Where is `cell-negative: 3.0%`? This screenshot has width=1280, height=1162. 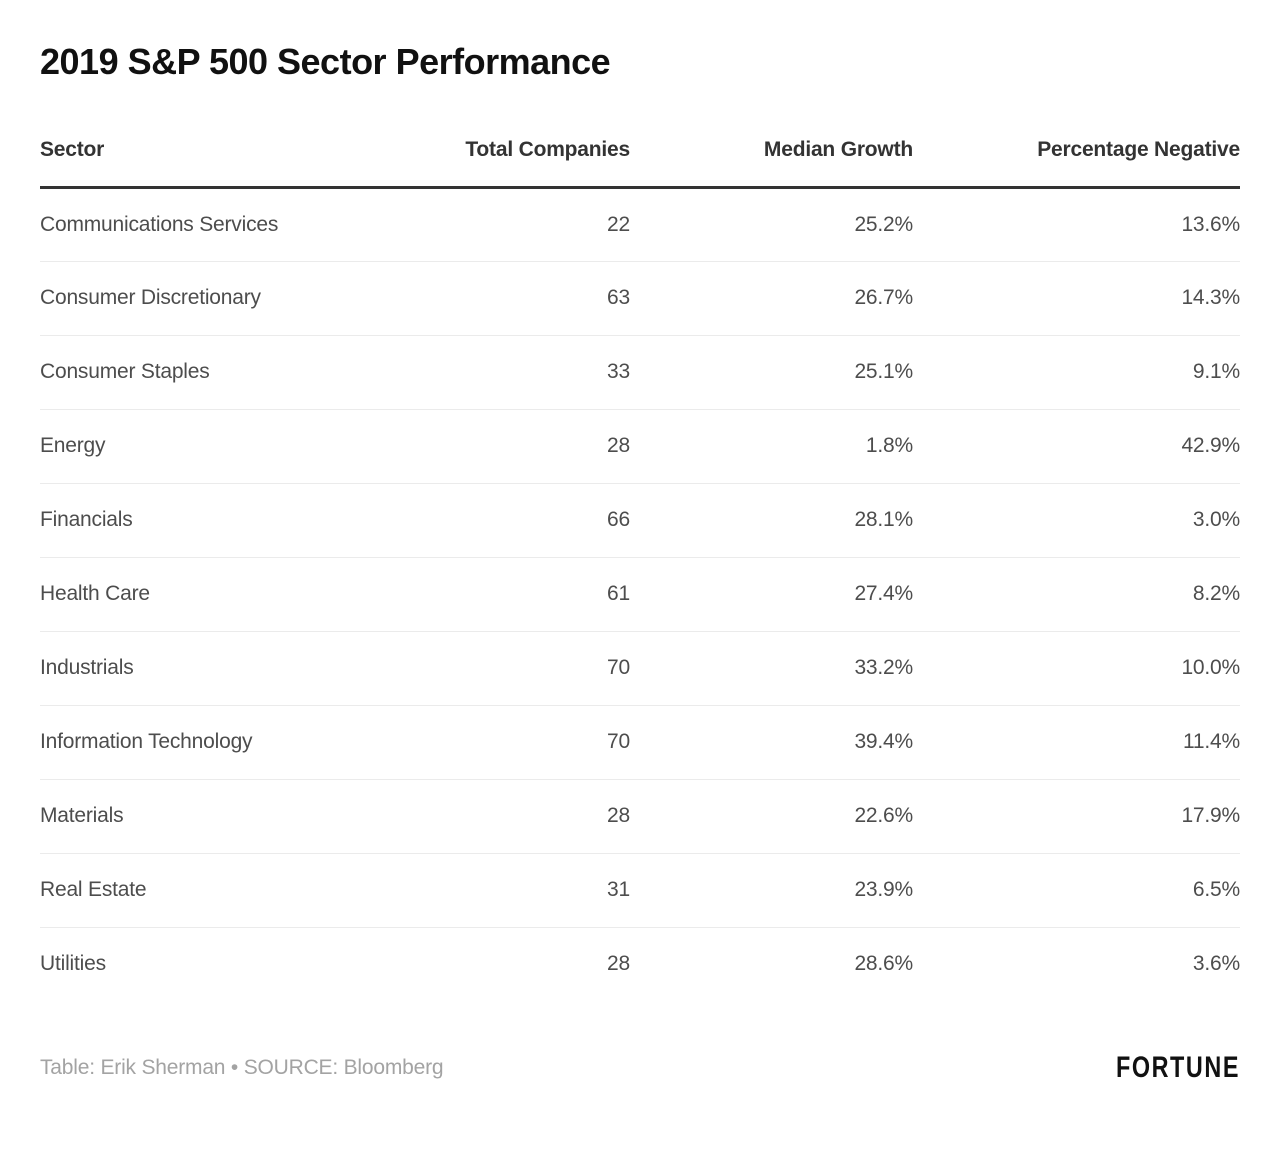 cell-negative: 3.0% is located at coordinates (1076, 520).